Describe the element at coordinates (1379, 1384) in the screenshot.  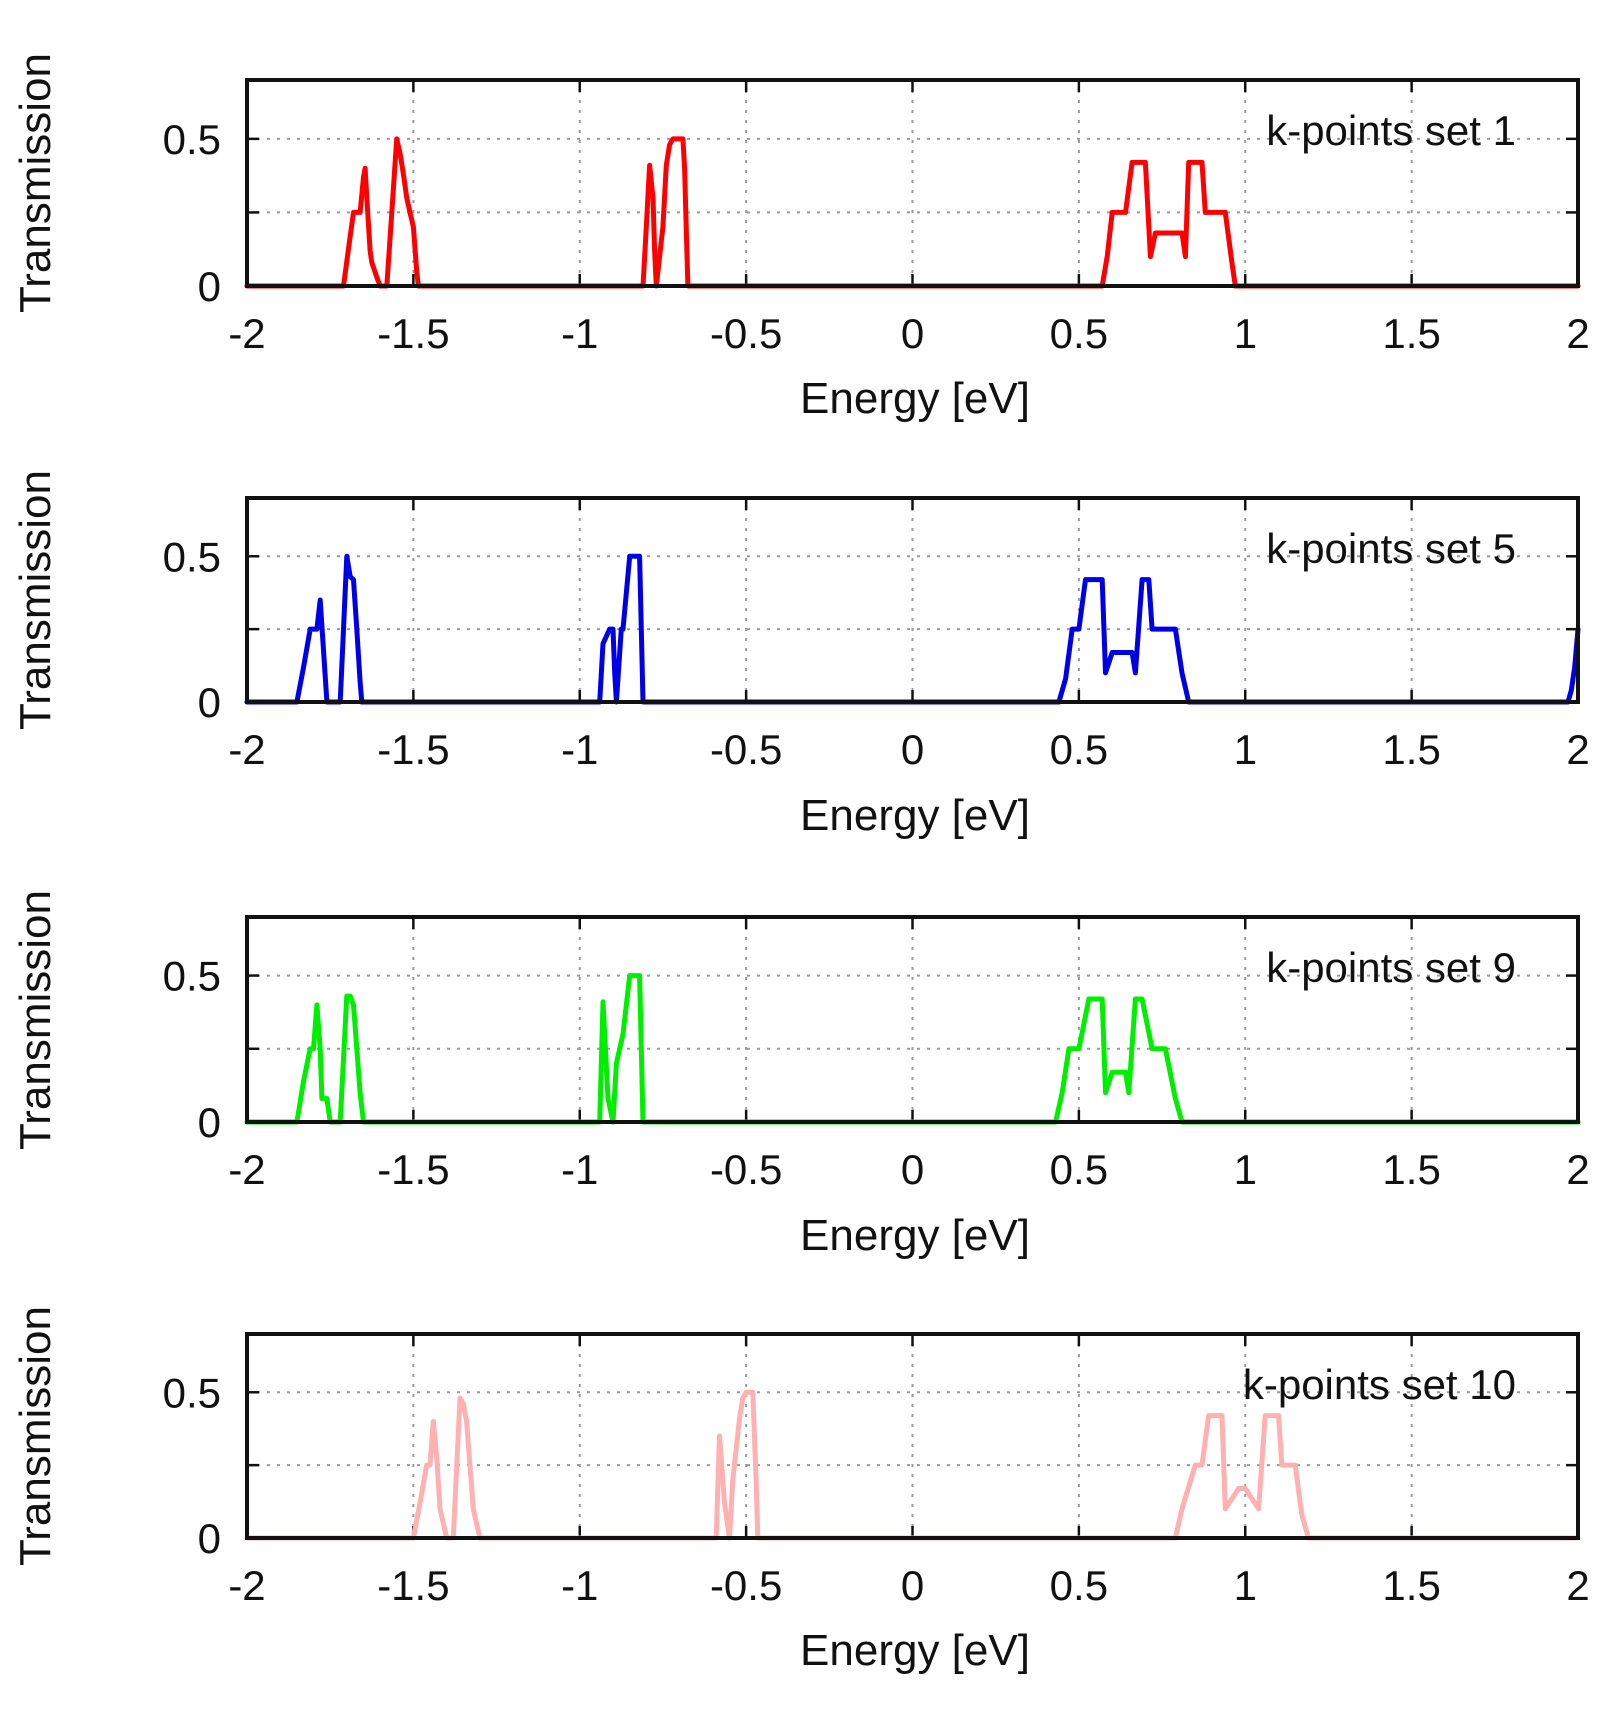
I see `legend-label: k-points set 10` at that location.